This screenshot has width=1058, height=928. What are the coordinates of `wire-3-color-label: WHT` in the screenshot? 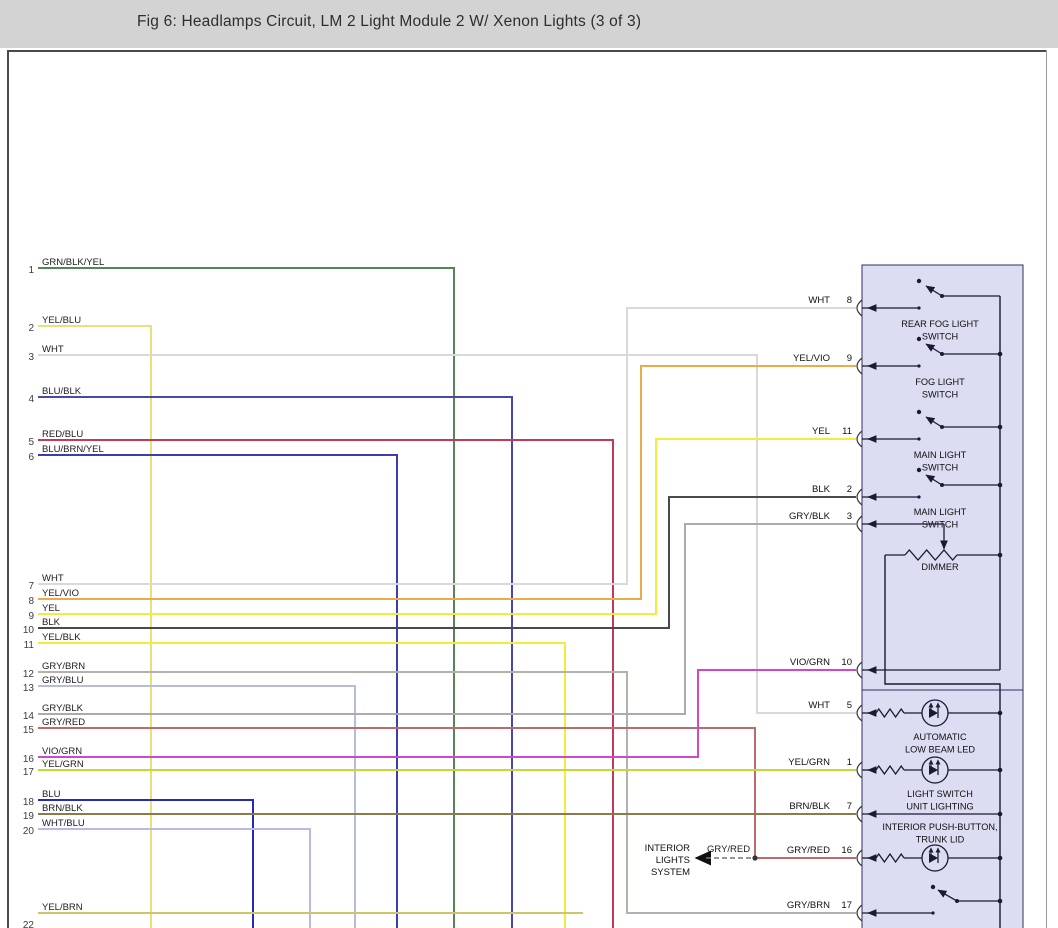 It's located at (53, 349).